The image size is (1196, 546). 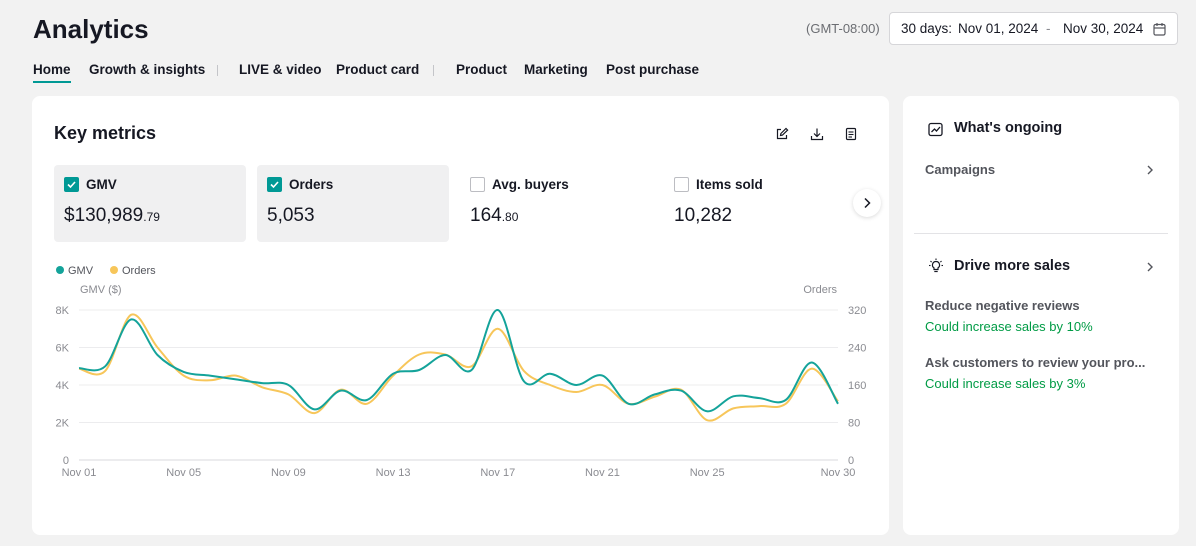 I want to click on y-left-tick-label: 0, so click(x=66, y=461).